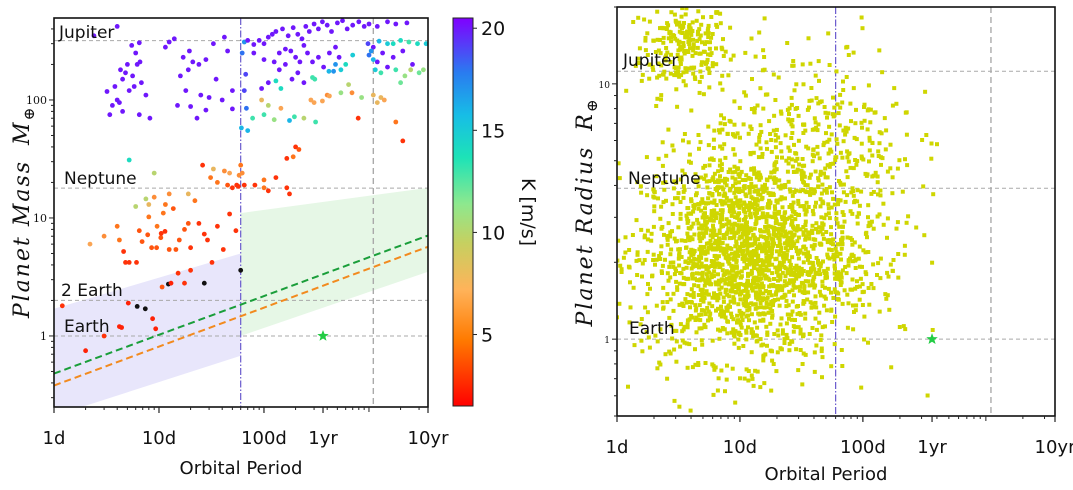  What do you see at coordinates (607, 341) in the screenshot?
I see `right-ytick-label: 1` at bounding box center [607, 341].